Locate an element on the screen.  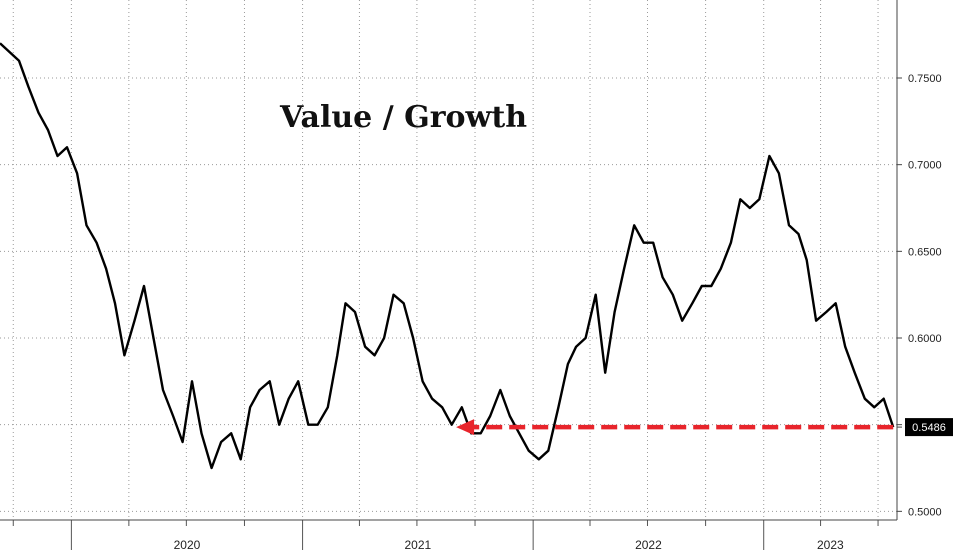
y-tick-label: 0.5000 is located at coordinates (925, 512).